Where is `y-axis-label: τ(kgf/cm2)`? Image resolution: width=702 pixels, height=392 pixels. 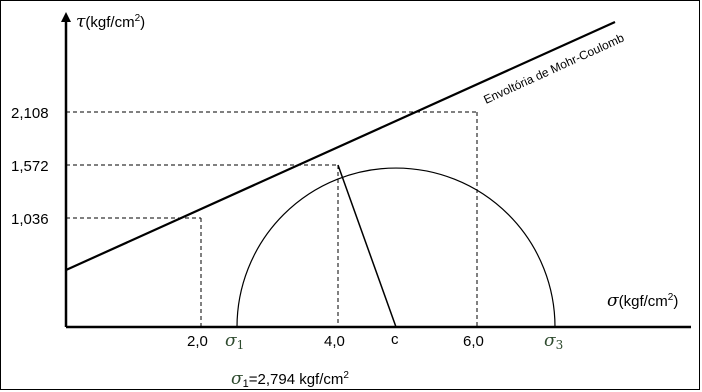 y-axis-label: τ(kgf/cm2) is located at coordinates (110, 22).